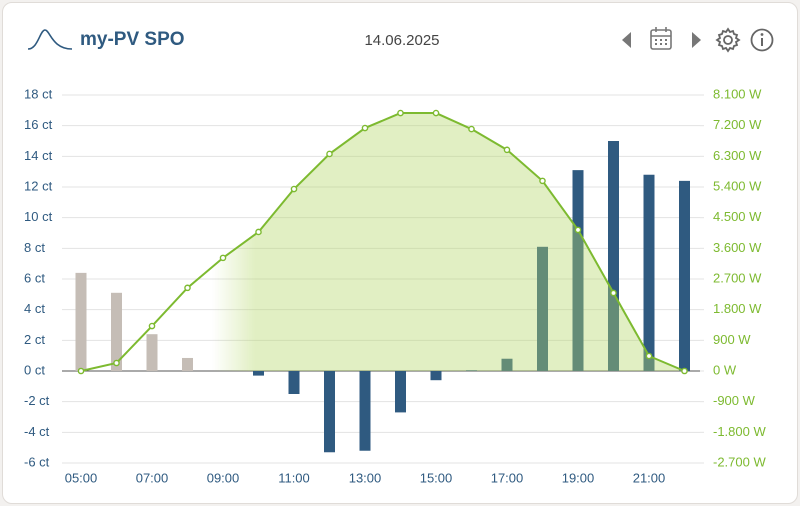 The height and width of the screenshot is (506, 800). I want to click on y2-tick-label: 7.200 W, so click(737, 124).